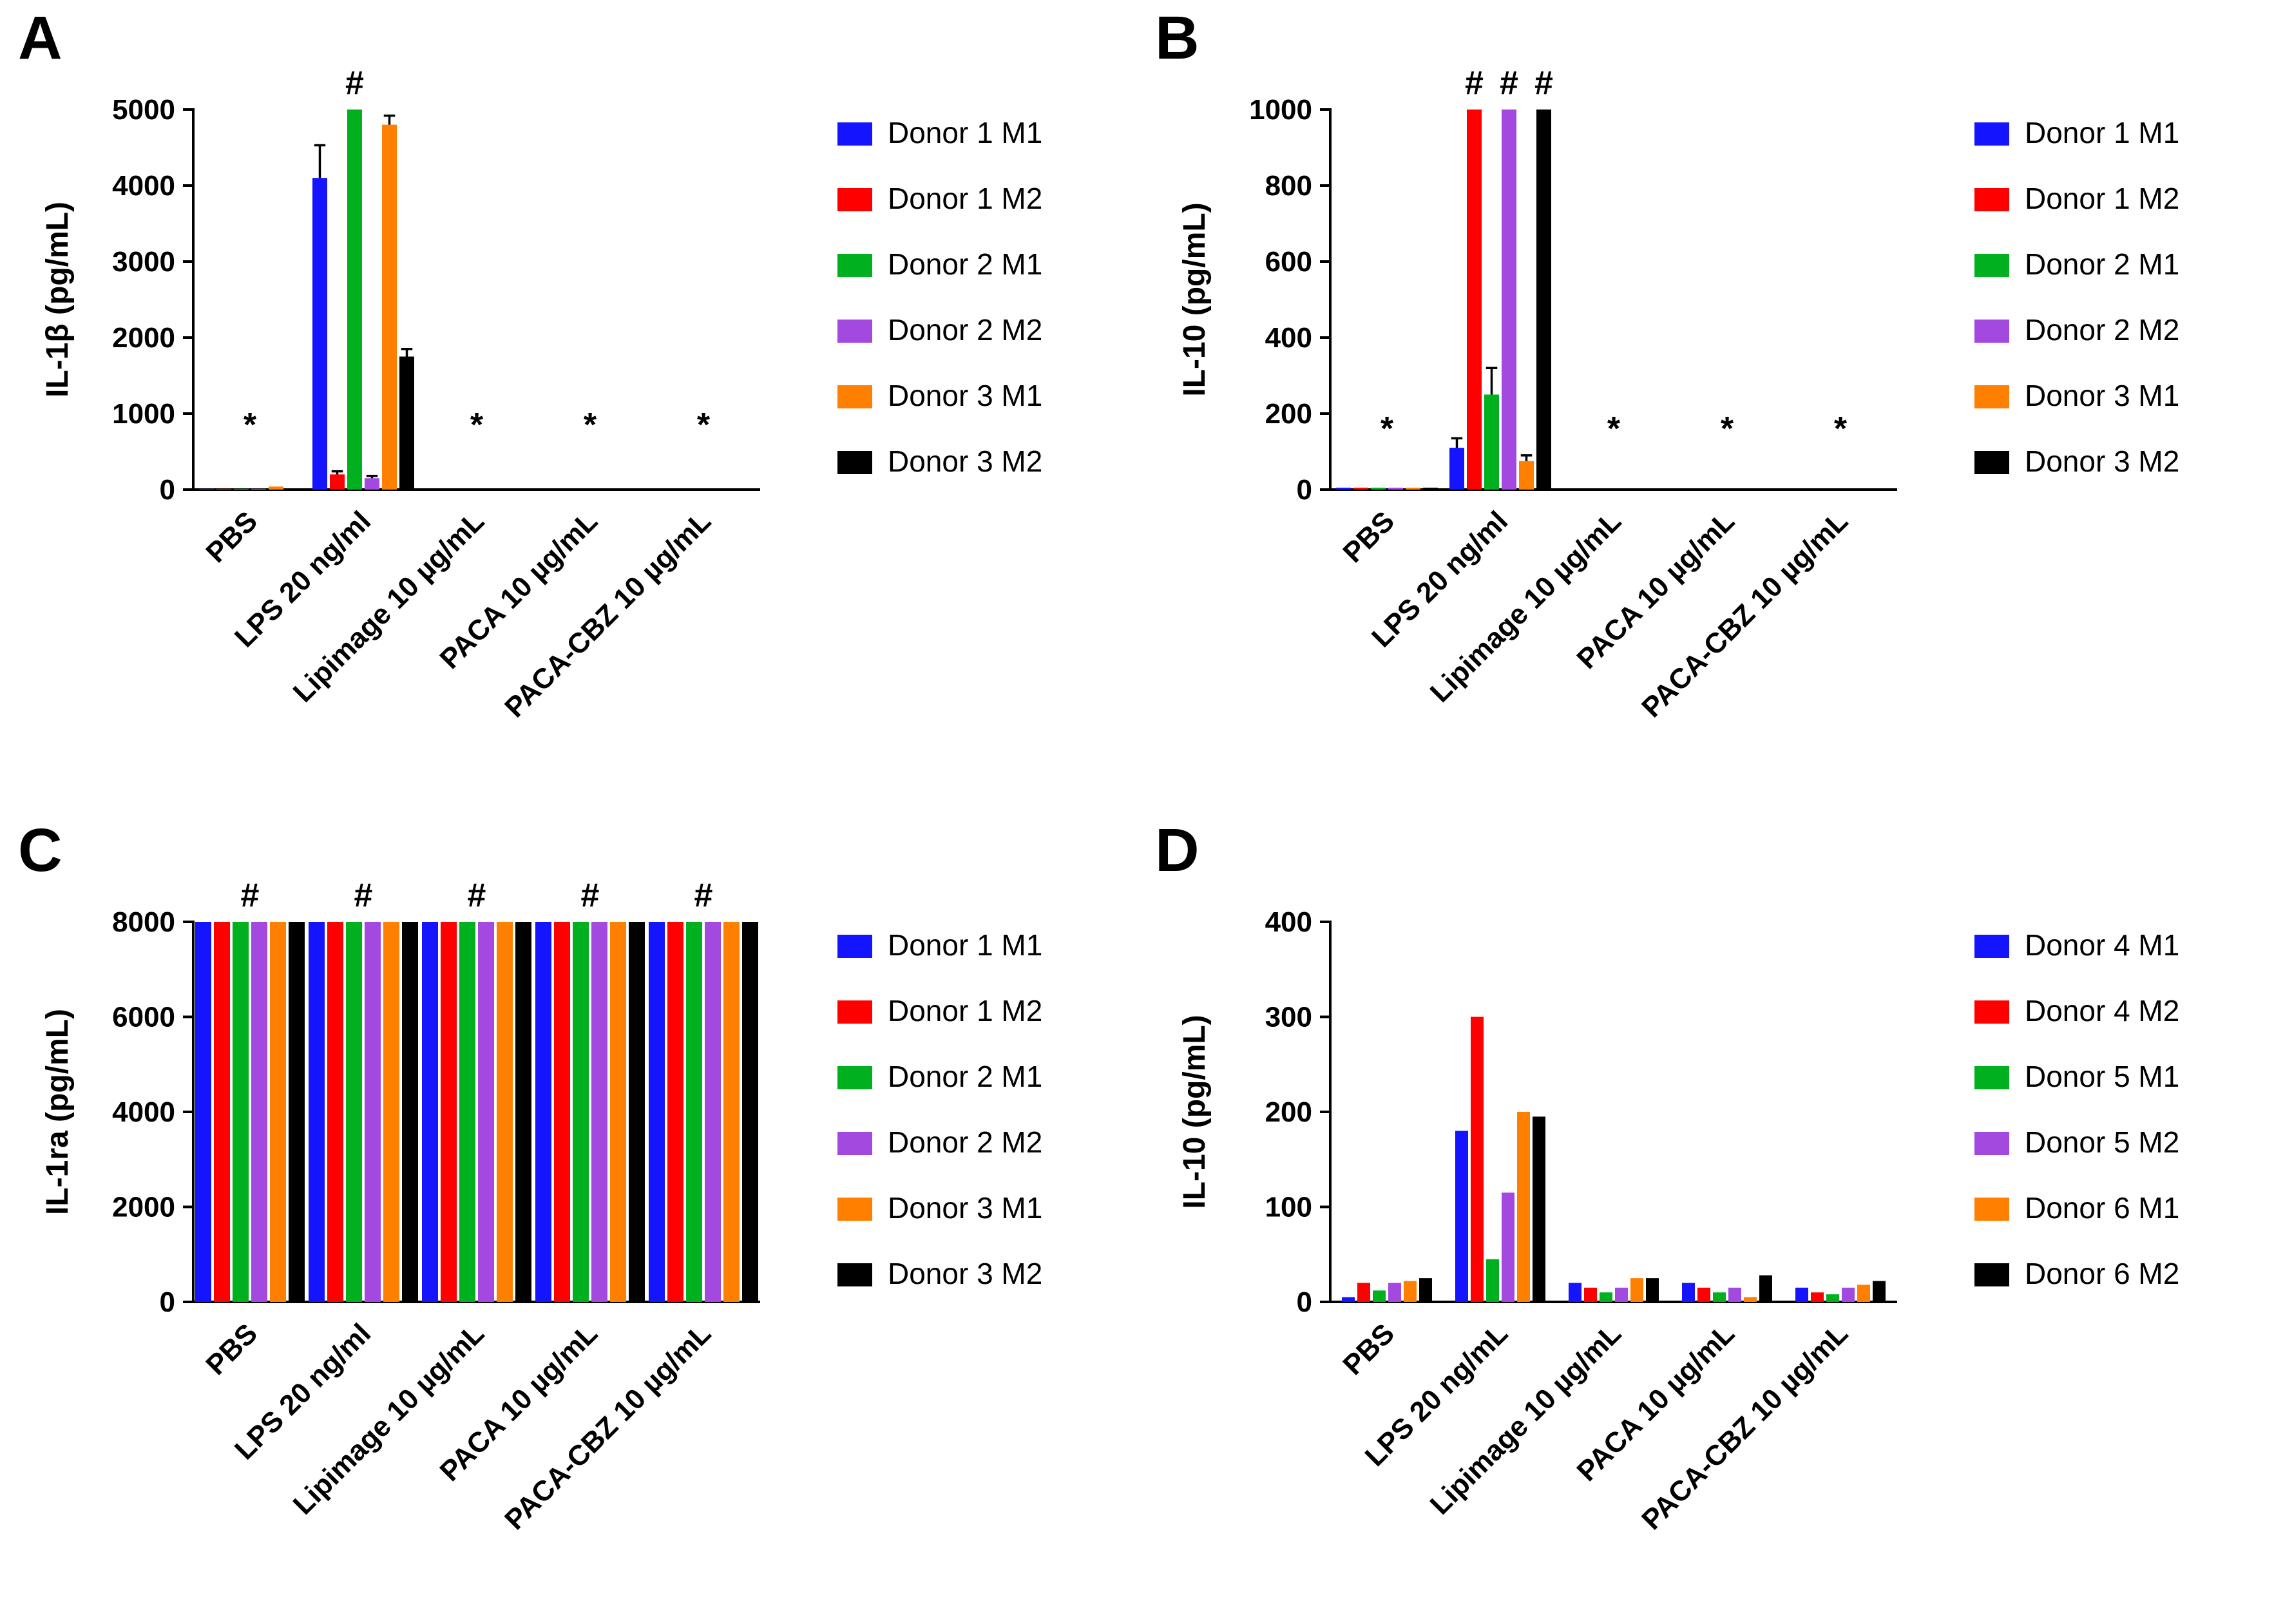  I want to click on legend-label: Donor 6 M1, so click(2102, 1208).